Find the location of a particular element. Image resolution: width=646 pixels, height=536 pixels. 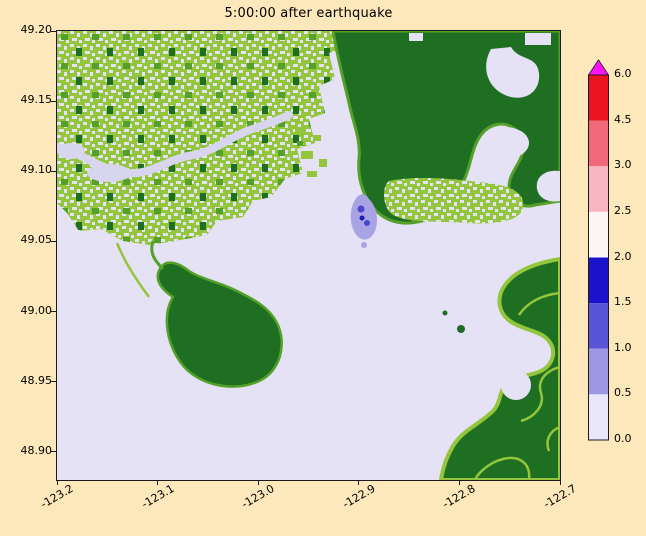

highland-region-southeast is located at coordinates (499, 368).